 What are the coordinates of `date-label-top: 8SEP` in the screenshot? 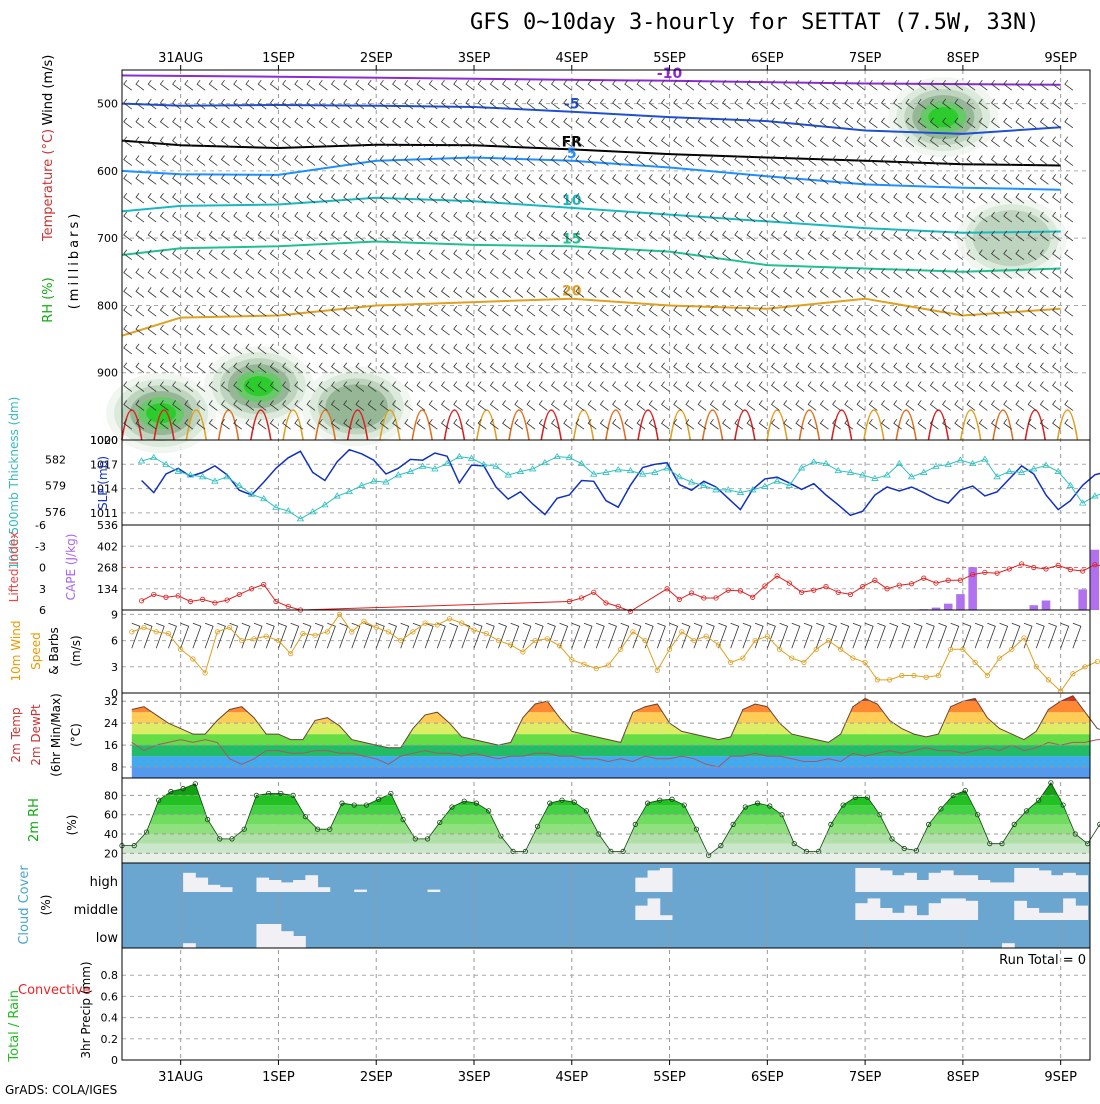 It's located at (963, 58).